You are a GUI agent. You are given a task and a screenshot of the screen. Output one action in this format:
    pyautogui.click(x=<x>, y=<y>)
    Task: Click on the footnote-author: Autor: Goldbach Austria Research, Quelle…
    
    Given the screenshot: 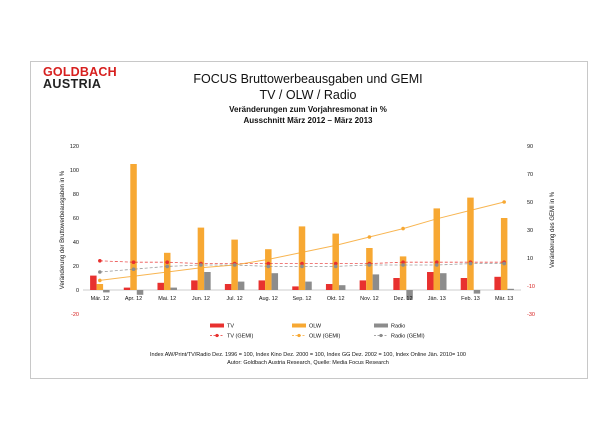 What is the action you would take?
    pyautogui.click(x=308, y=363)
    